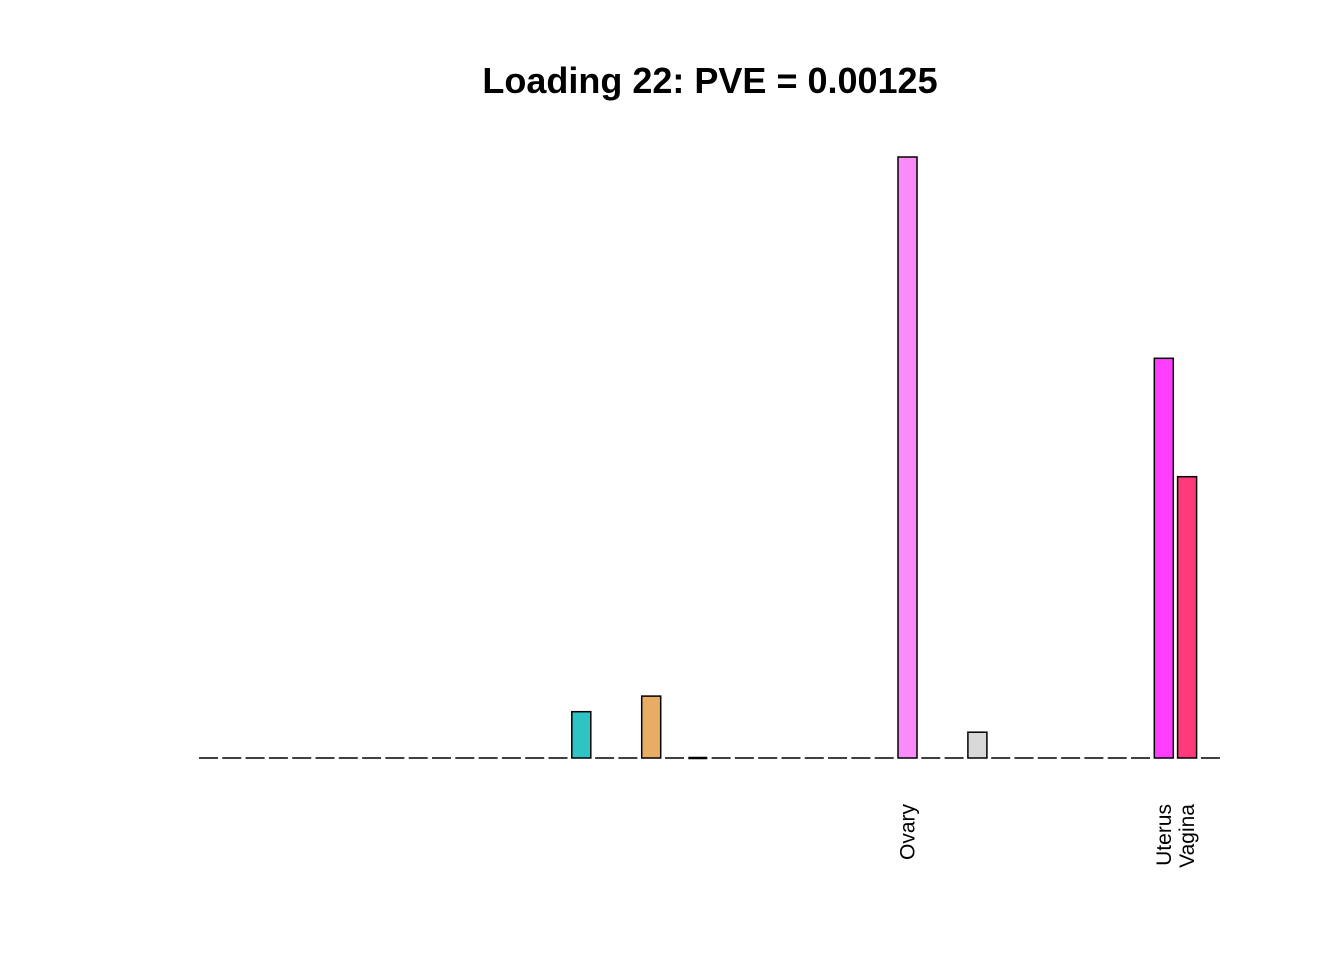 Image resolution: width=1344 pixels, height=960 pixels. Describe the element at coordinates (908, 832) in the screenshot. I see `tick-label-ovary: Ovary` at that location.